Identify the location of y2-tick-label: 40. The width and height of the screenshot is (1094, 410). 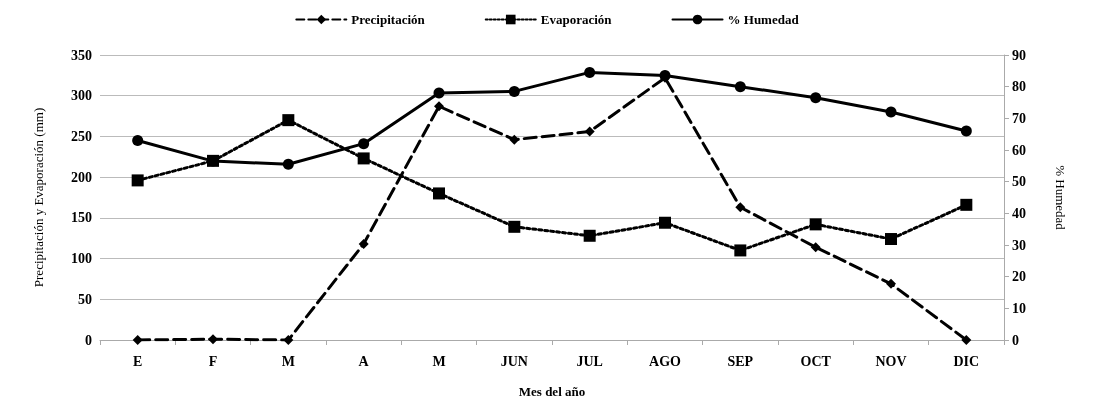
(1019, 213).